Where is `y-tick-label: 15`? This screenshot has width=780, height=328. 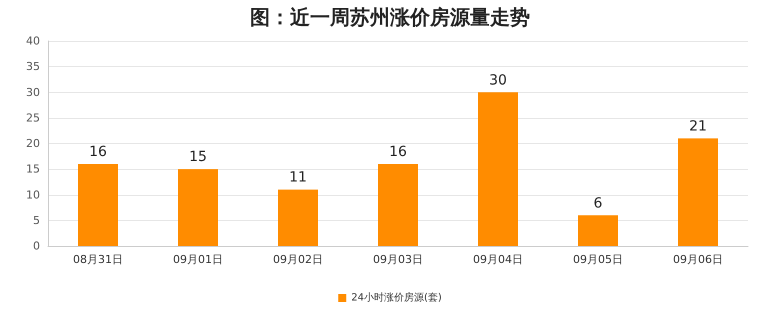
y-tick-label: 15 is located at coordinates (33, 169).